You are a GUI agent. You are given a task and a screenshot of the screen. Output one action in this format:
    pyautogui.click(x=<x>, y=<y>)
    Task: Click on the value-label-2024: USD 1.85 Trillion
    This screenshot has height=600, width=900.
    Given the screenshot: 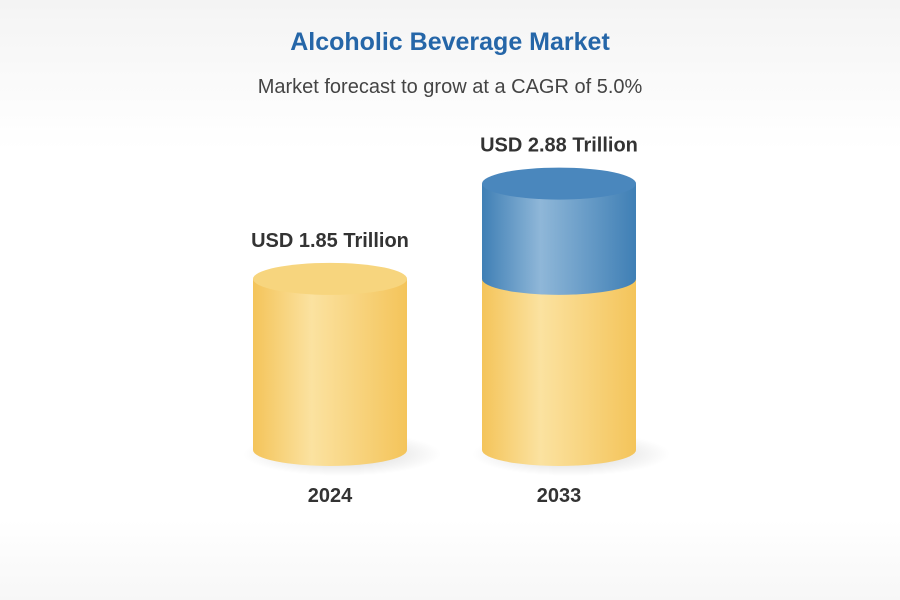 What is the action you would take?
    pyautogui.click(x=330, y=241)
    